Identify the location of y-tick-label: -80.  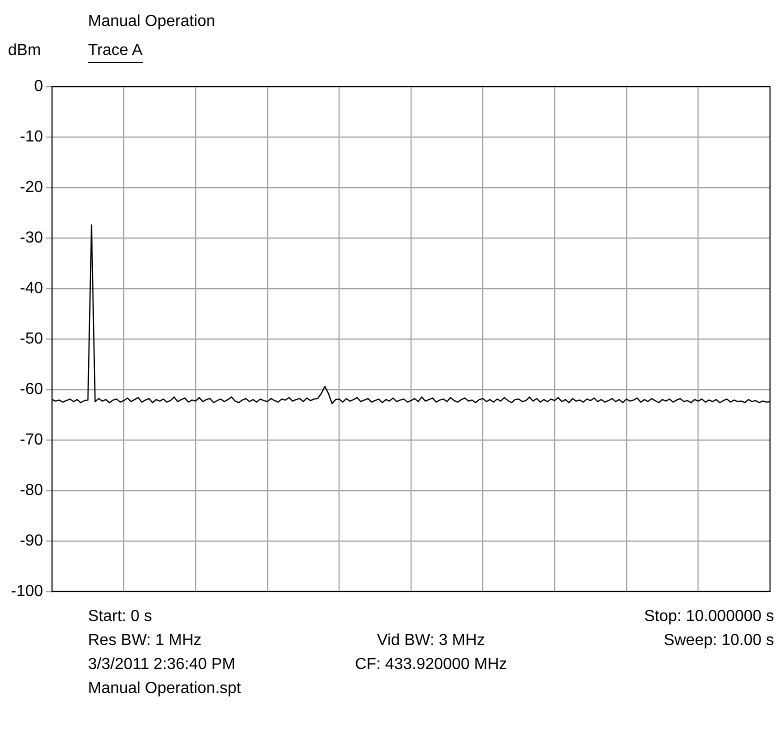
(32, 490).